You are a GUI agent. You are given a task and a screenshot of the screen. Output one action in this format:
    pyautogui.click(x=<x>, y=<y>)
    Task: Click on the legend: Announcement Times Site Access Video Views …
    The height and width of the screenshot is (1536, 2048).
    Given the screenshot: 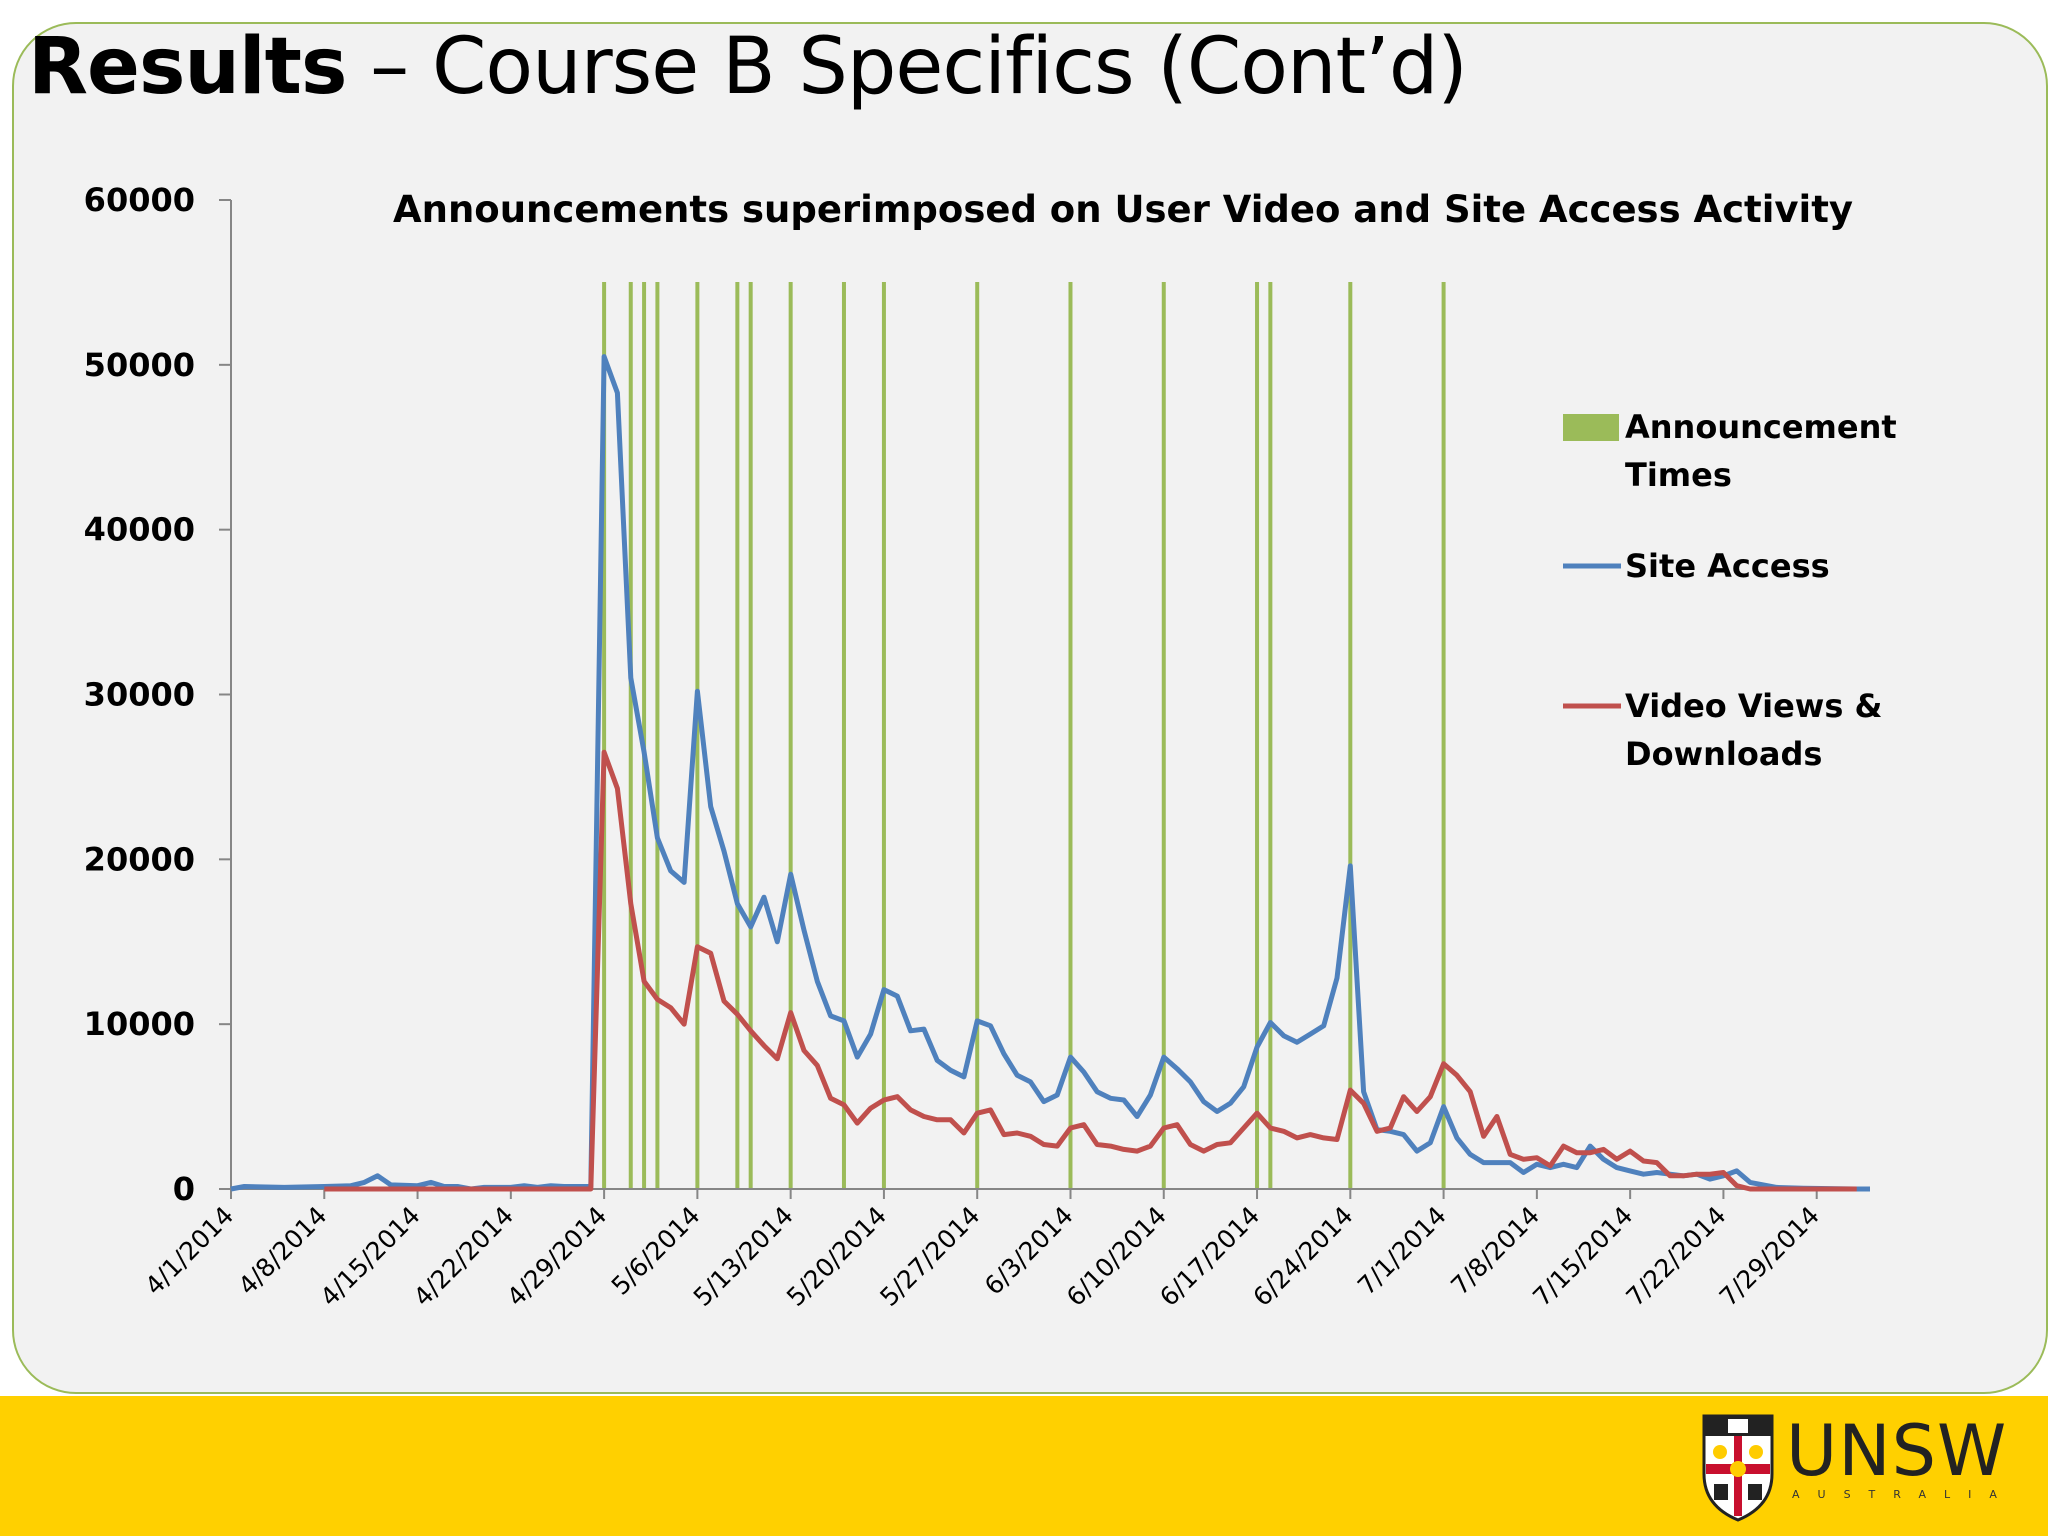 What is the action you would take?
    pyautogui.click(x=1730, y=590)
    